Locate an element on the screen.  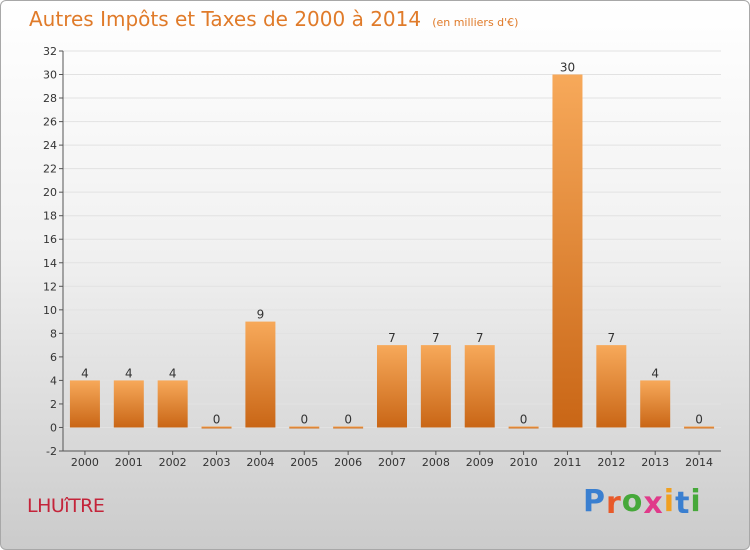
brand-letter: o is located at coordinates (632, 501).